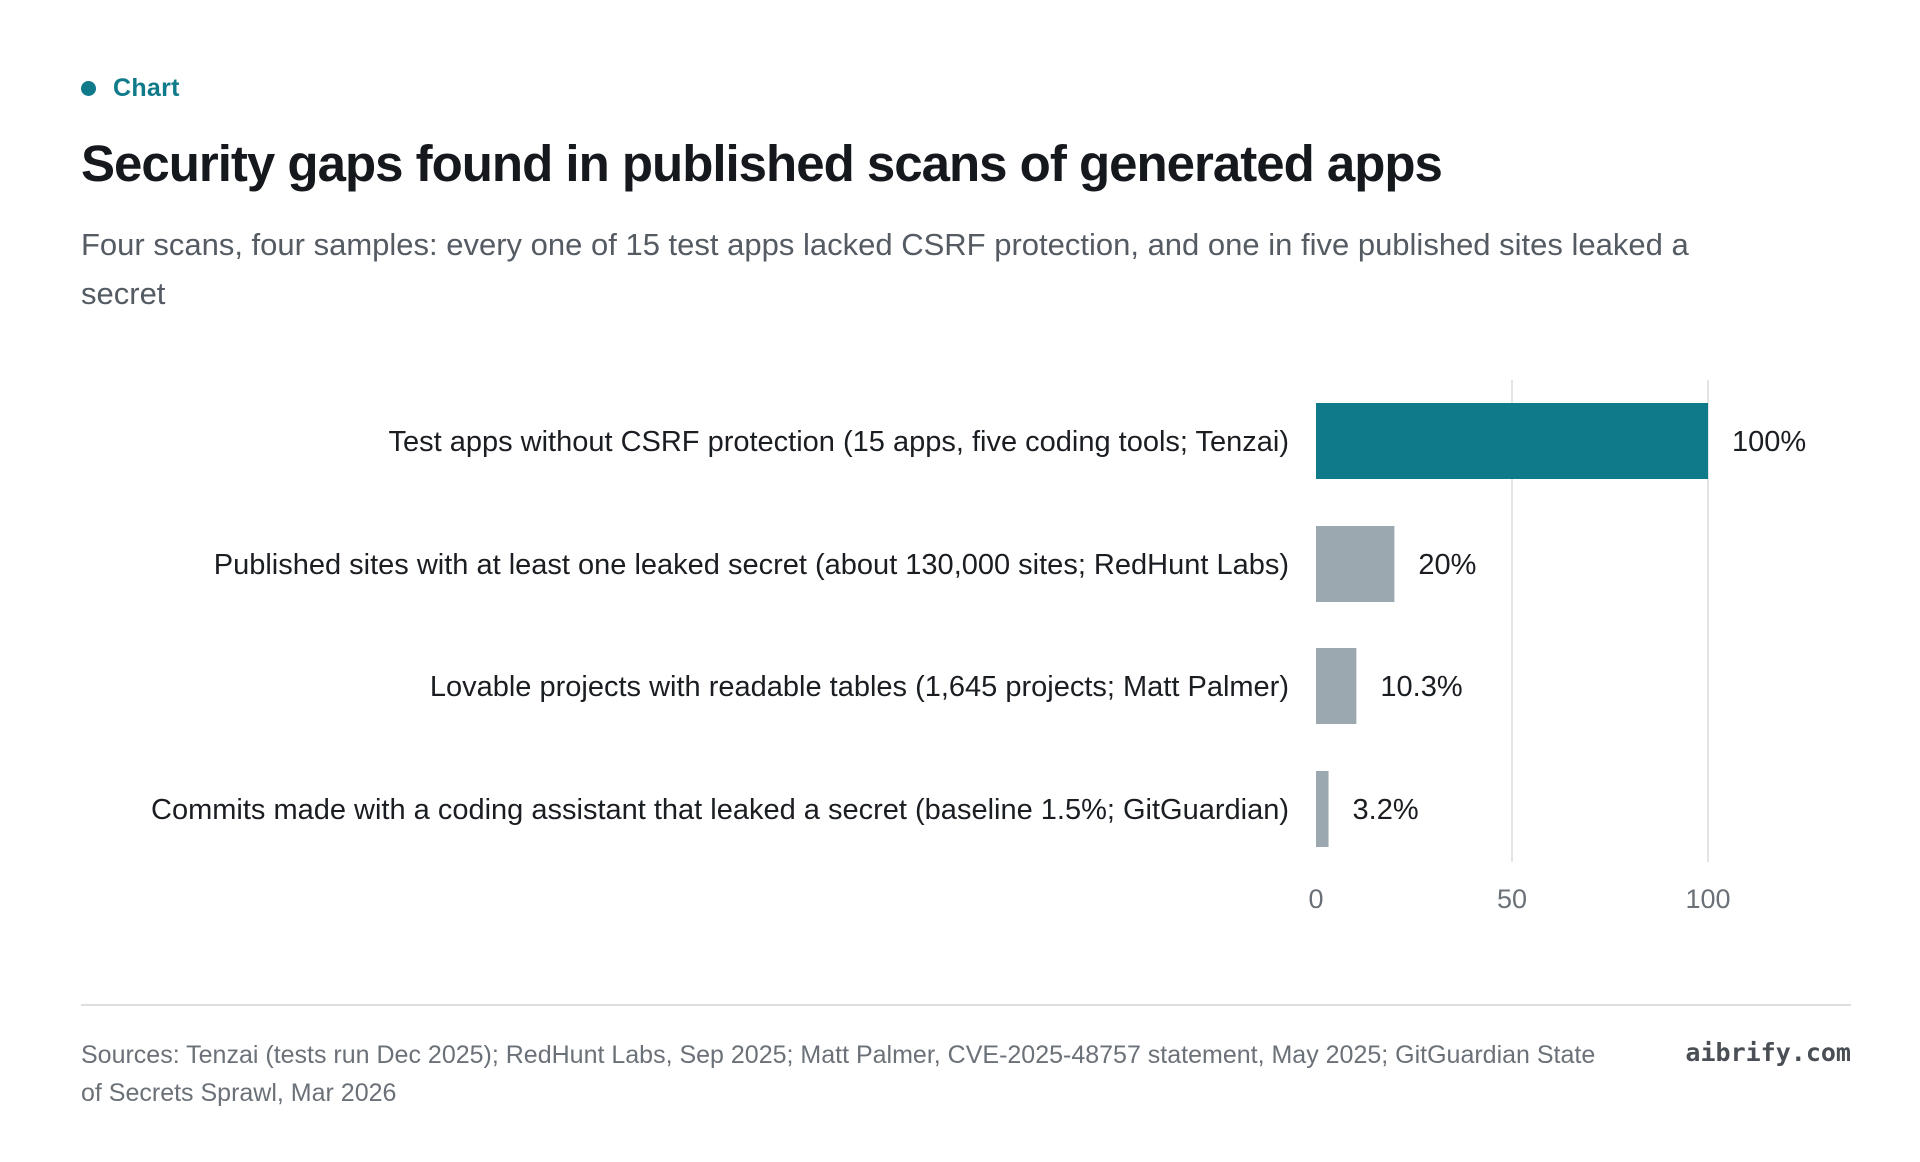 This screenshot has width=1920, height=1162. I want to click on eyebrow: Chart, so click(130, 88).